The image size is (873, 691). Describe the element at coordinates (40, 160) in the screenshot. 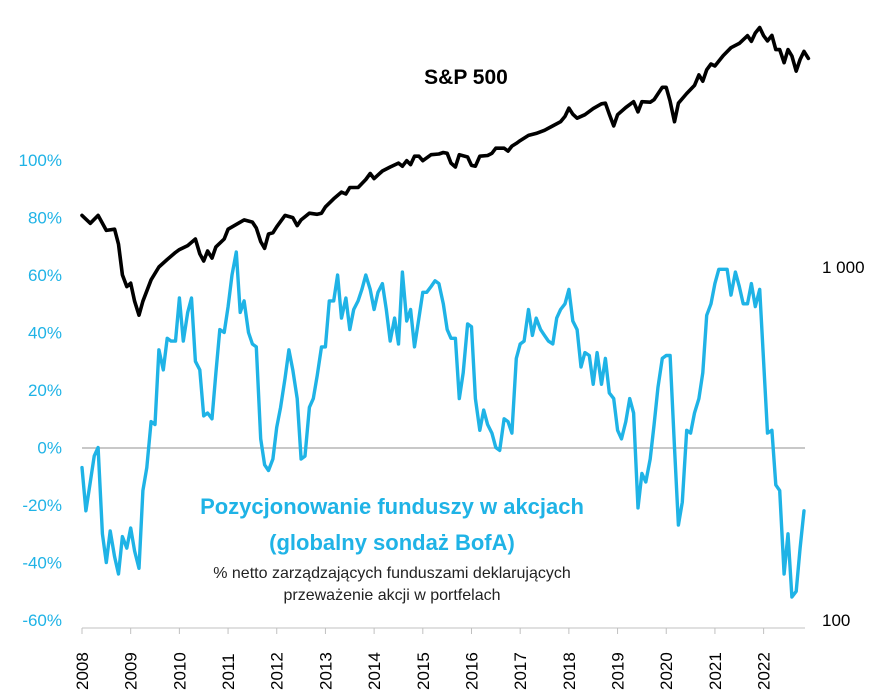

I see `left-tick-label: 100%` at that location.